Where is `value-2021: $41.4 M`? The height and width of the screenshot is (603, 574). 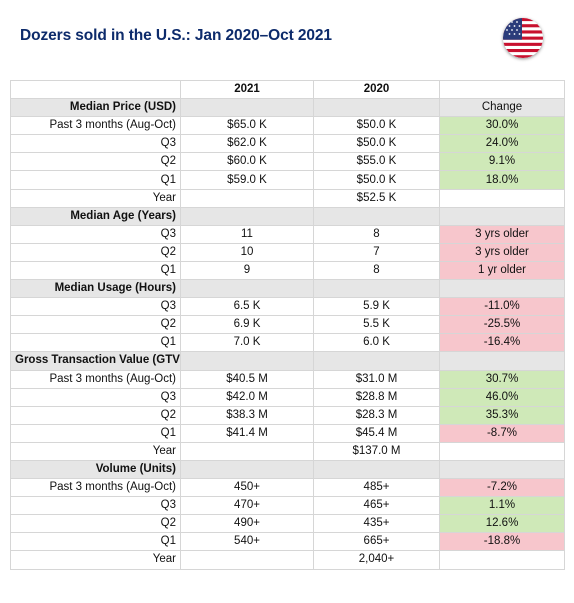 value-2021: $41.4 M is located at coordinates (247, 433).